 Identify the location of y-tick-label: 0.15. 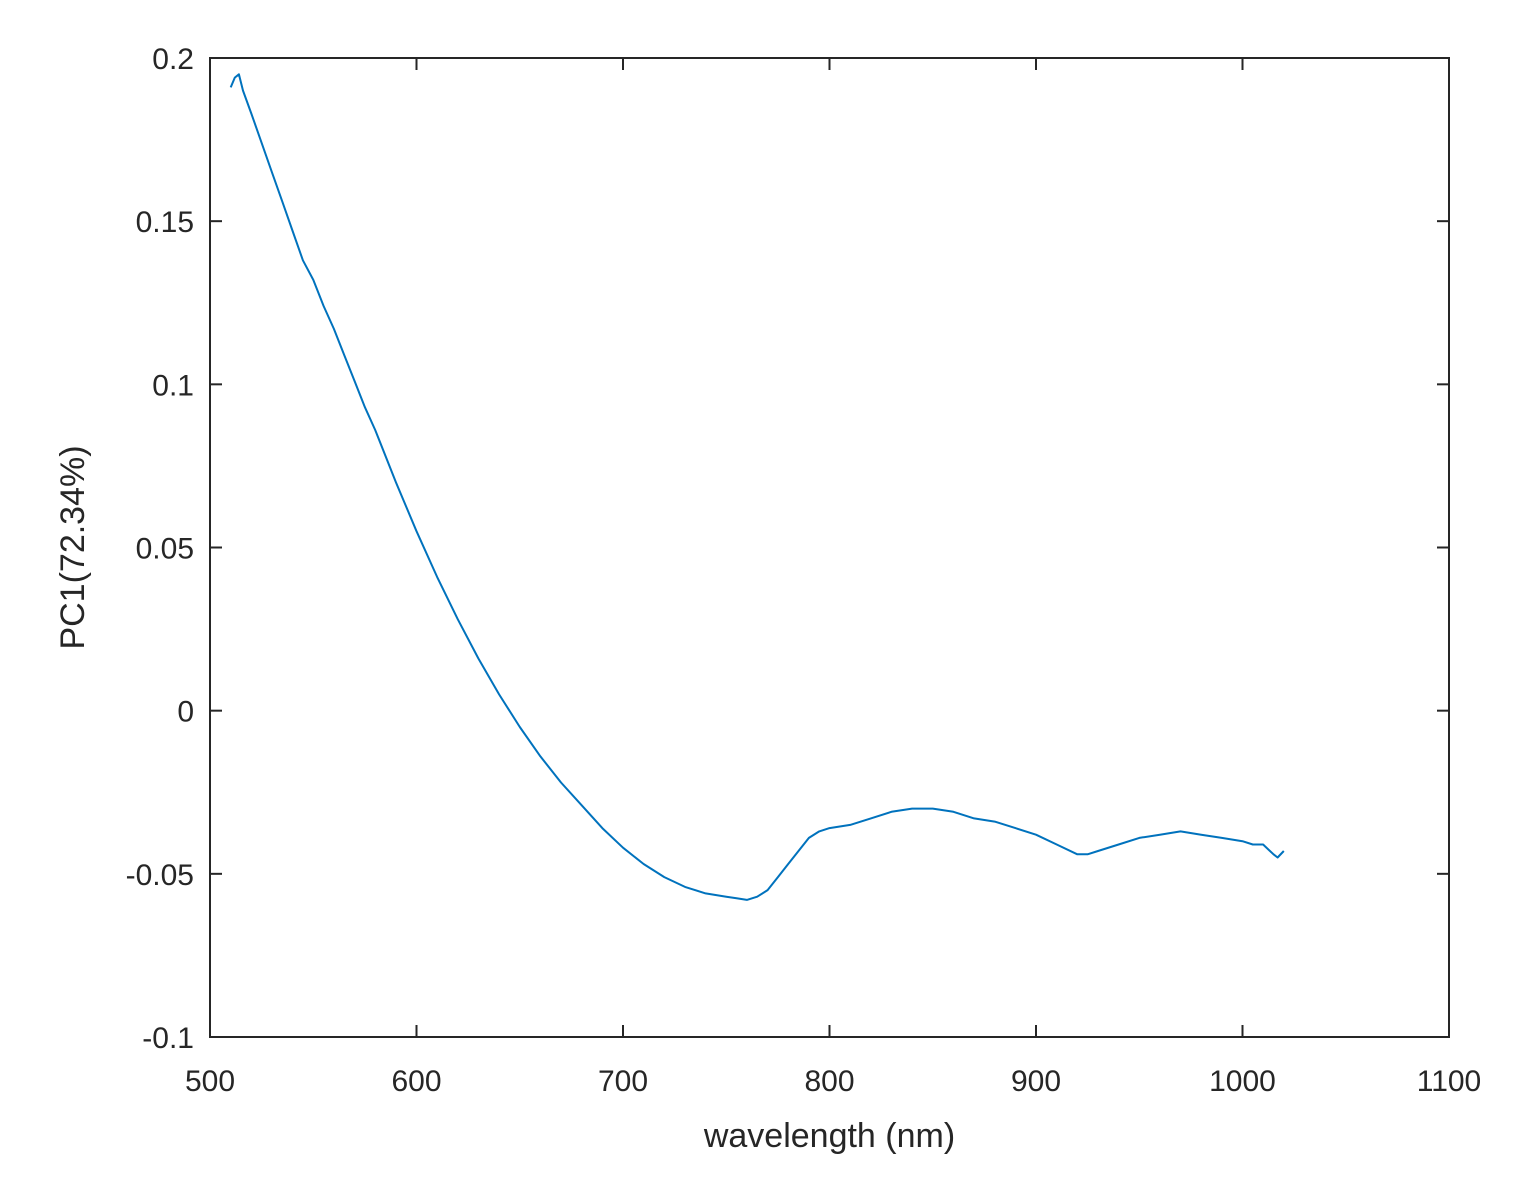
(165, 222).